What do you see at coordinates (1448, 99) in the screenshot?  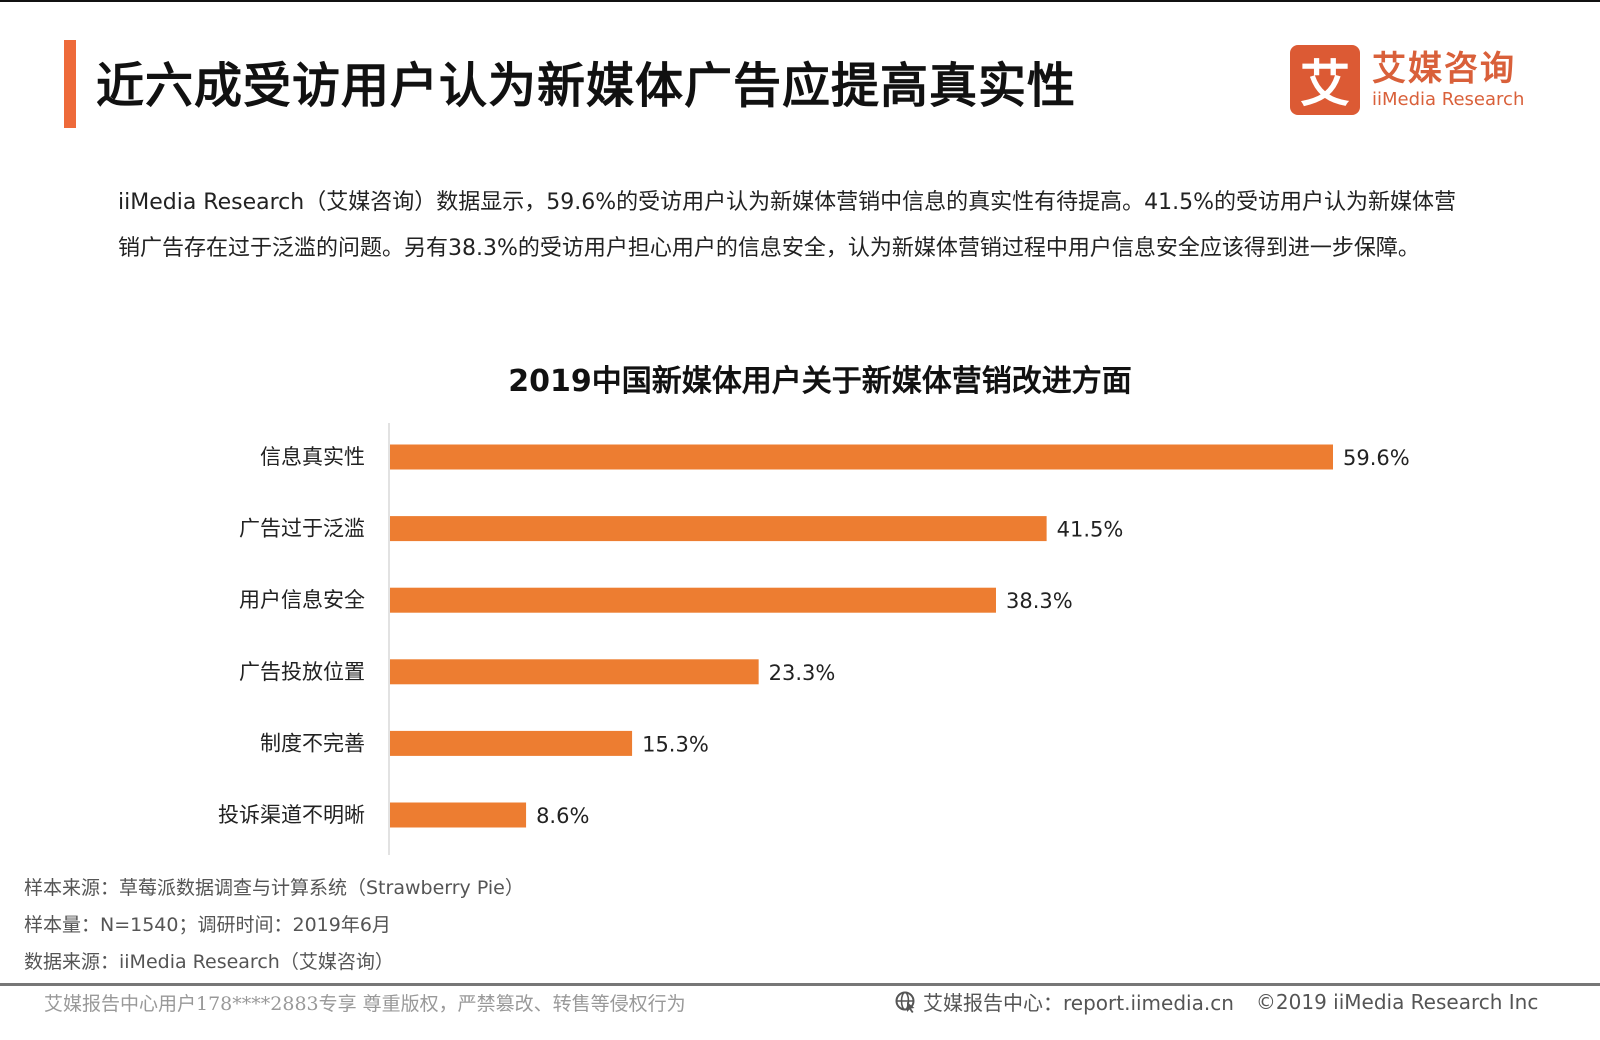 I see `logo-en-text: iiMedia Research` at bounding box center [1448, 99].